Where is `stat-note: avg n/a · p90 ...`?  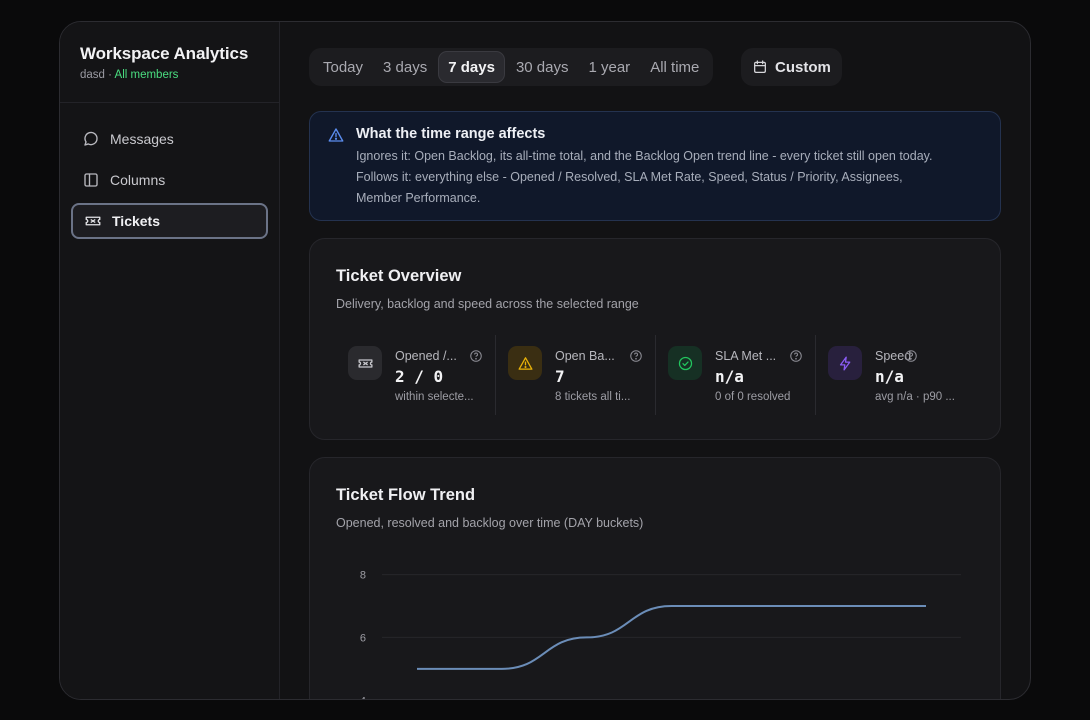 stat-note: avg n/a · p90 ... is located at coordinates (915, 397).